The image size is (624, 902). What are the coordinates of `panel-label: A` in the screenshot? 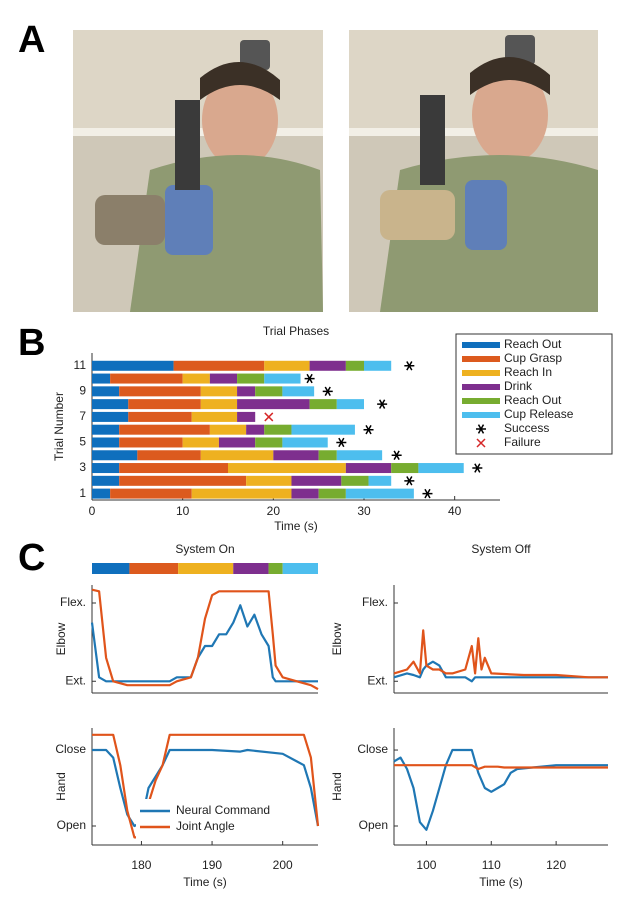 It's located at (31, 40).